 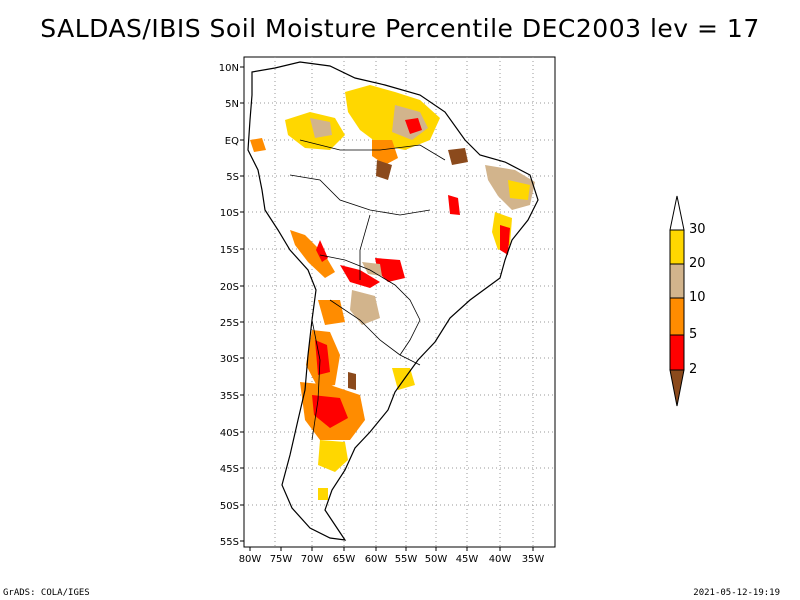 I want to click on lon-labels: 80W 75W 70W 65W 60W 55W 50W 45W 40W 35W, so click(x=392, y=559).